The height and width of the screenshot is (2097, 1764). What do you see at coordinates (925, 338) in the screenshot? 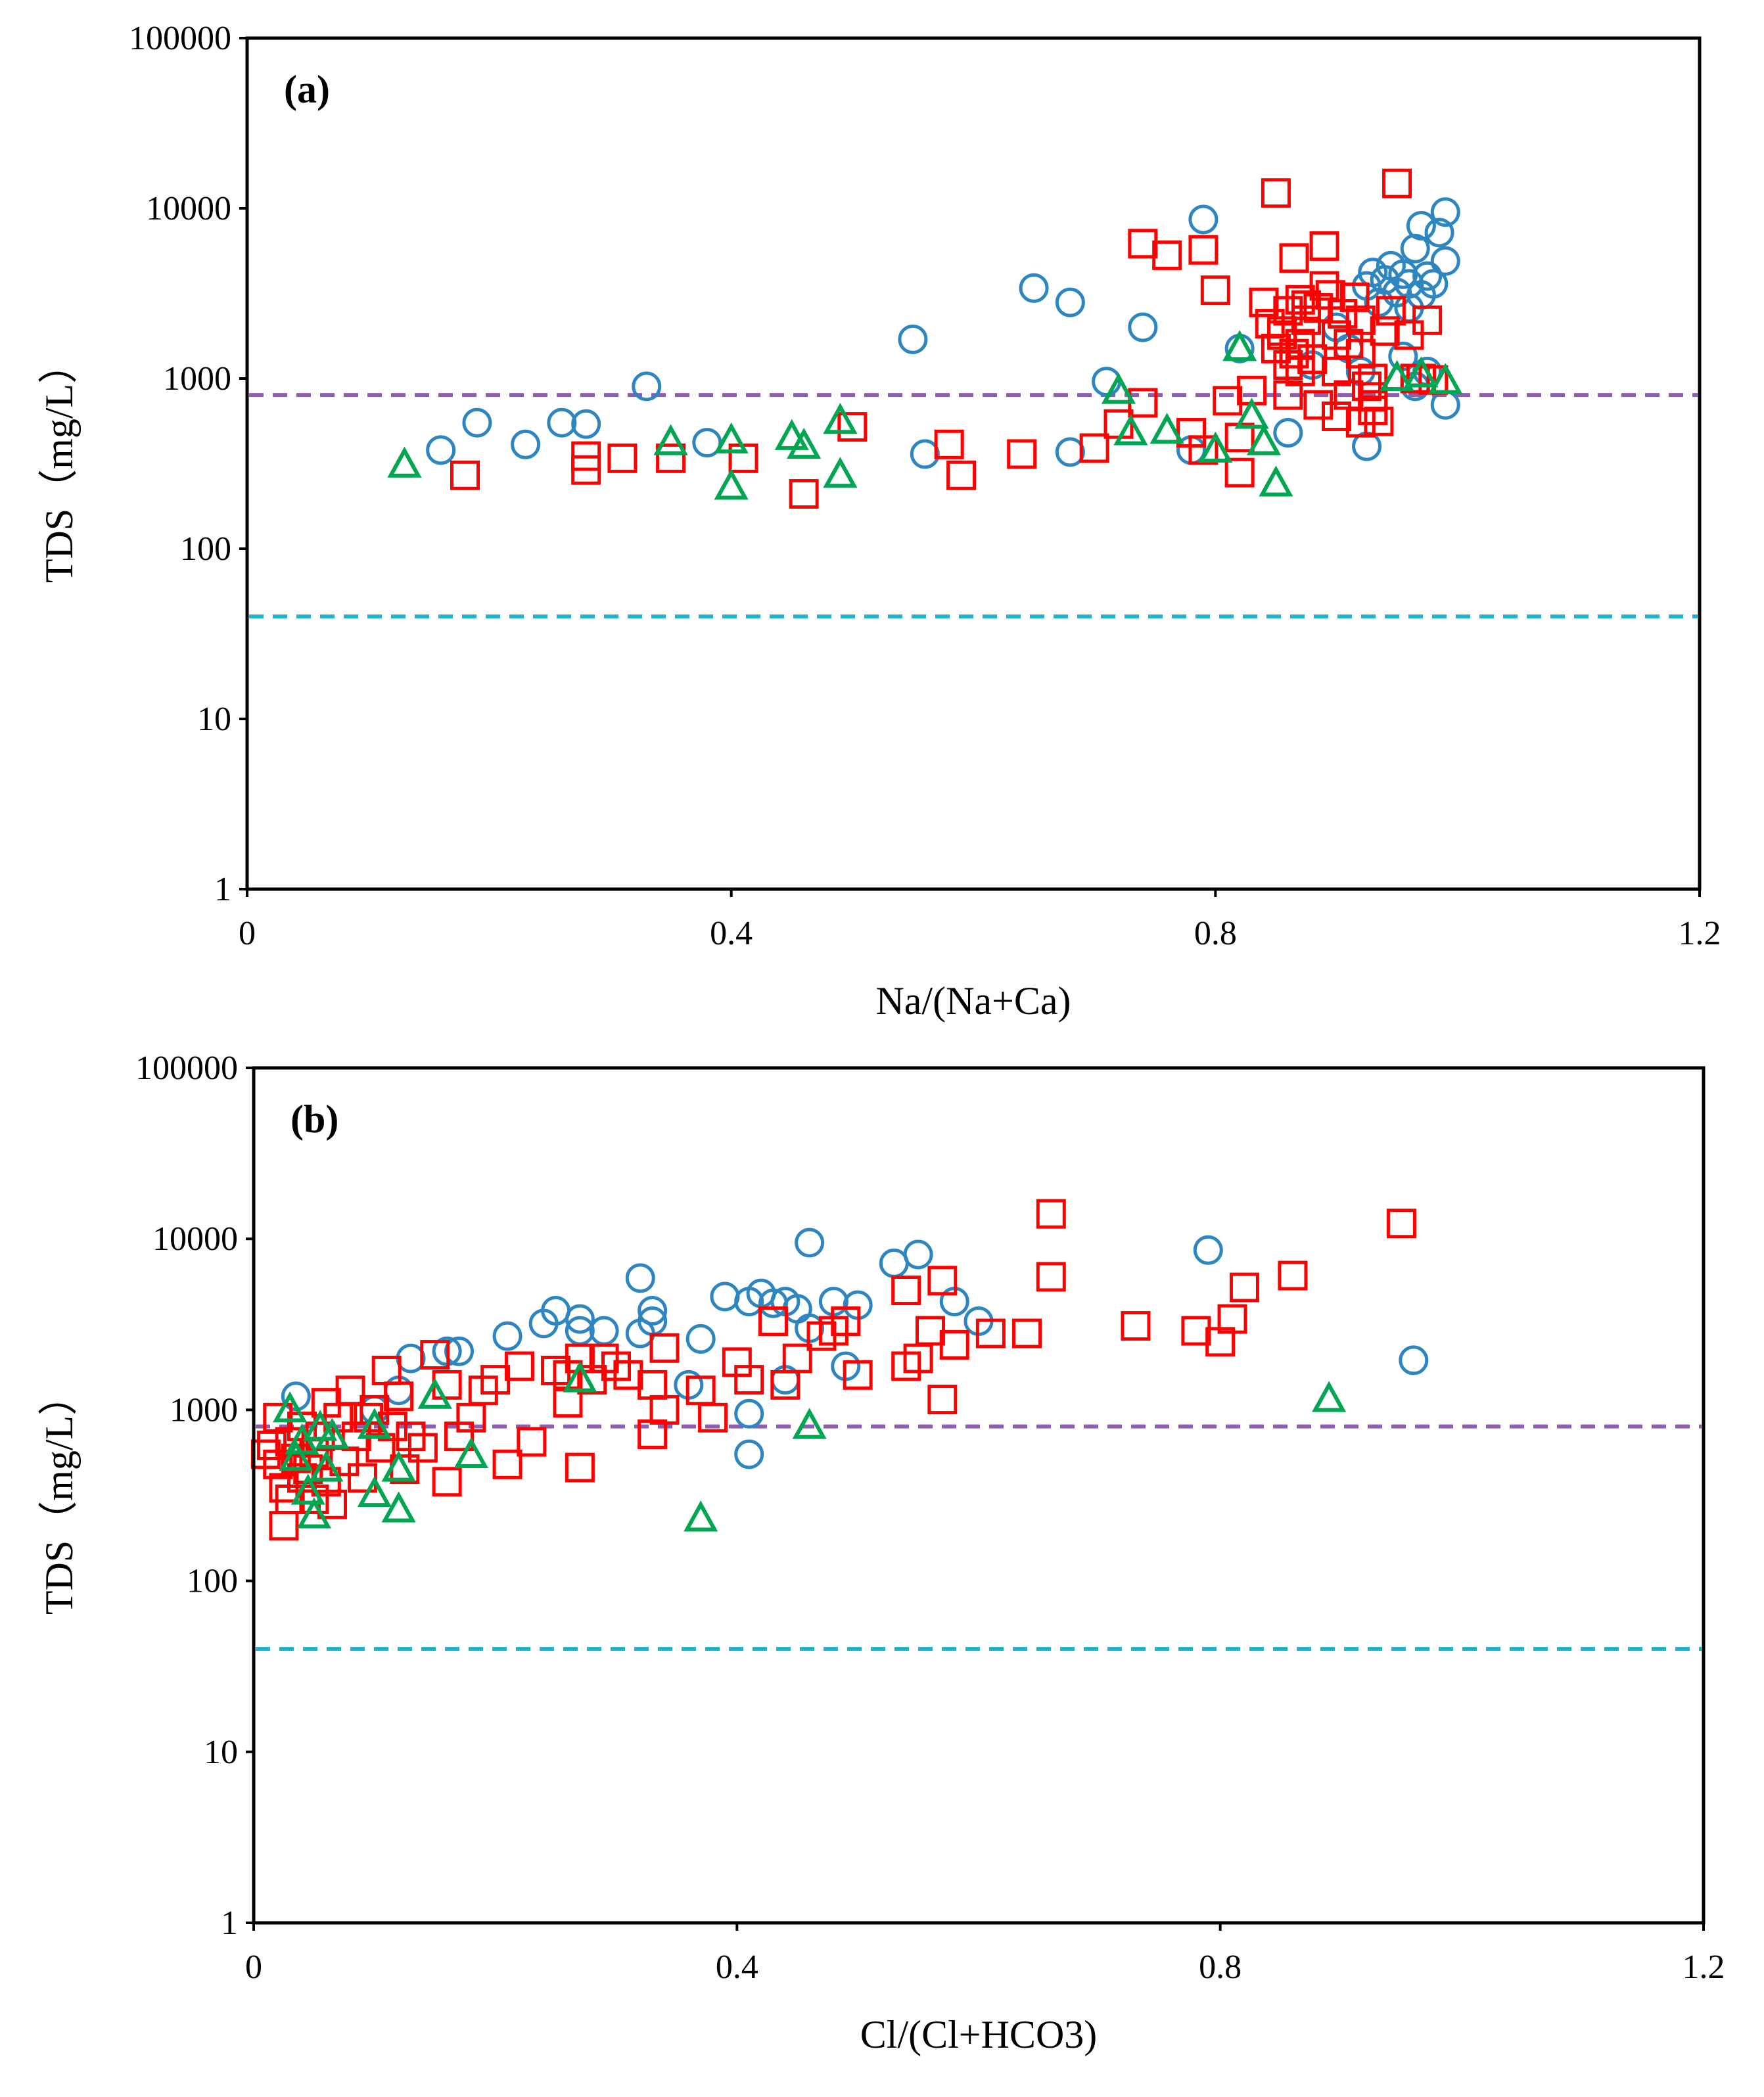
I see `data-points-a` at bounding box center [925, 338].